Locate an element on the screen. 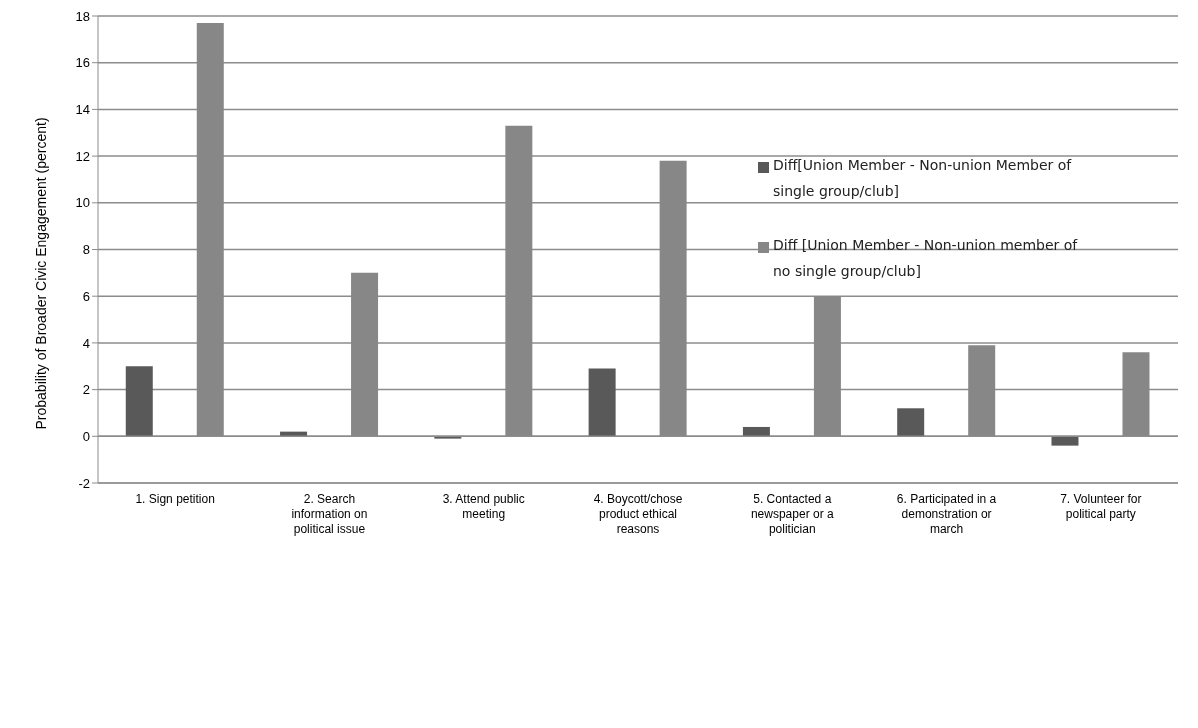 The image size is (1198, 728). x-tick-label: 1. Sign petition is located at coordinates (175, 499).